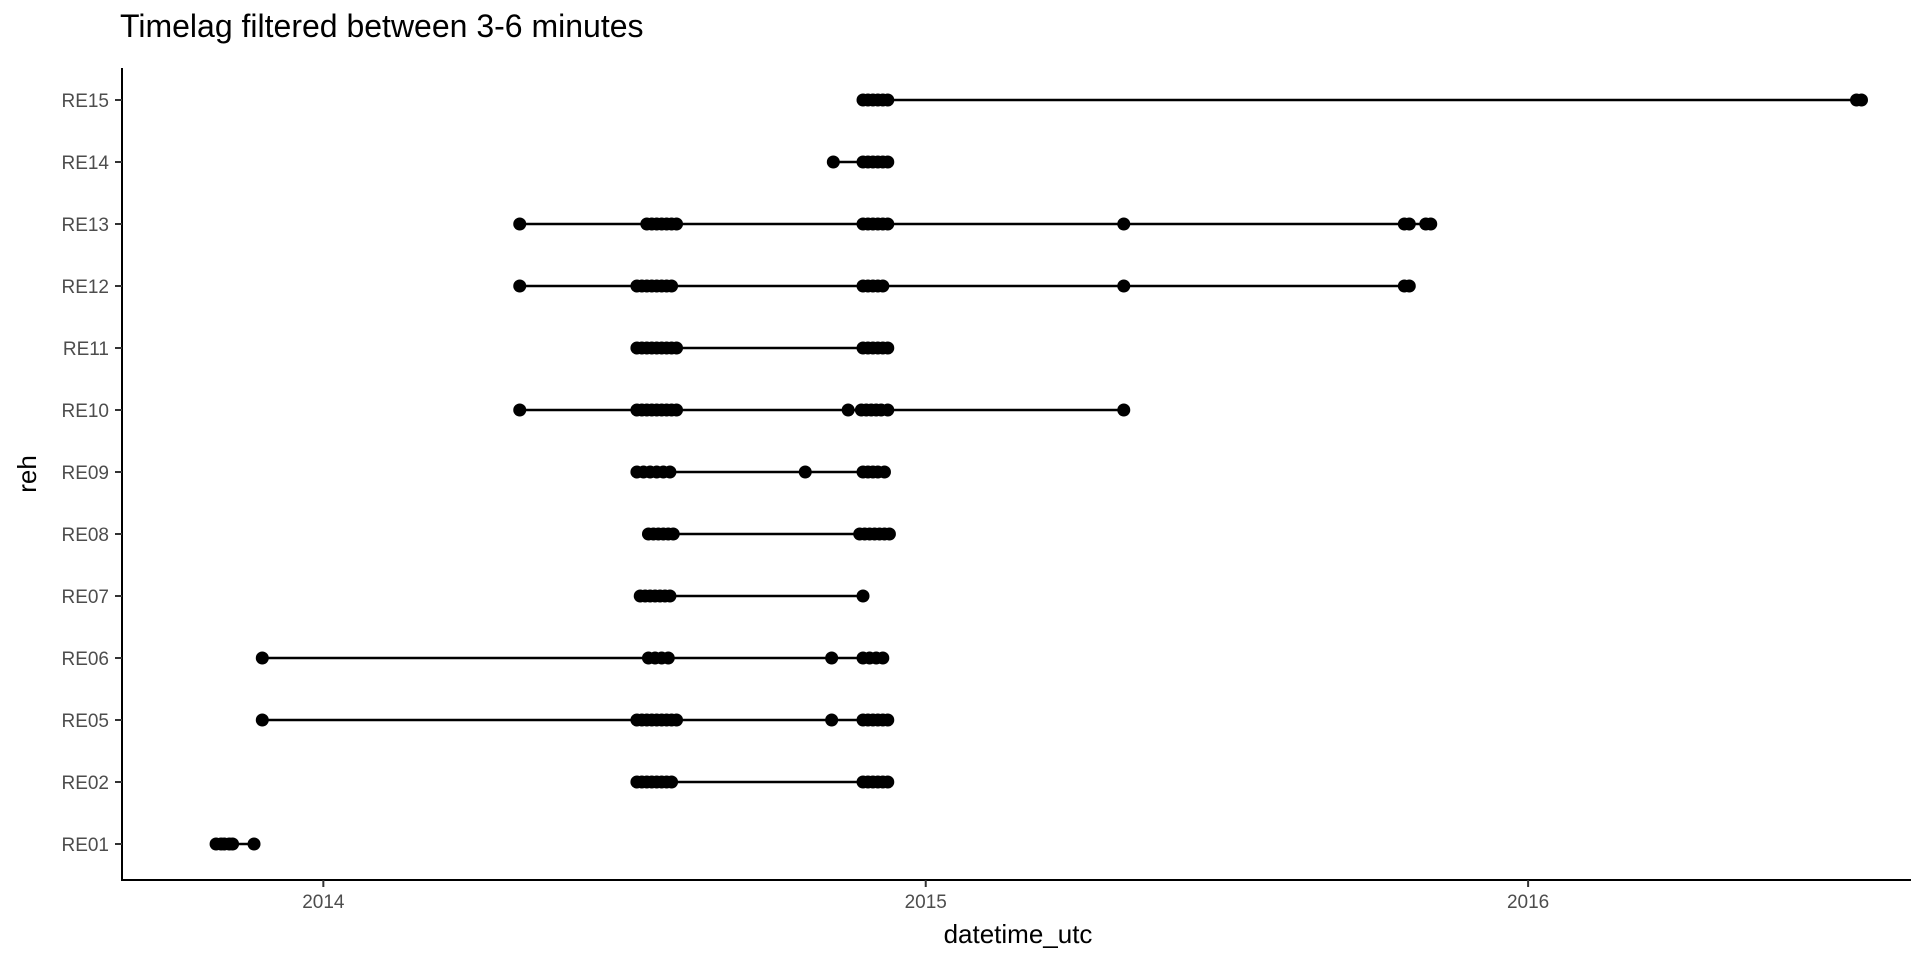 The width and height of the screenshot is (1920, 960). What do you see at coordinates (85, 225) in the screenshot?
I see `y-tick-label: RE13` at bounding box center [85, 225].